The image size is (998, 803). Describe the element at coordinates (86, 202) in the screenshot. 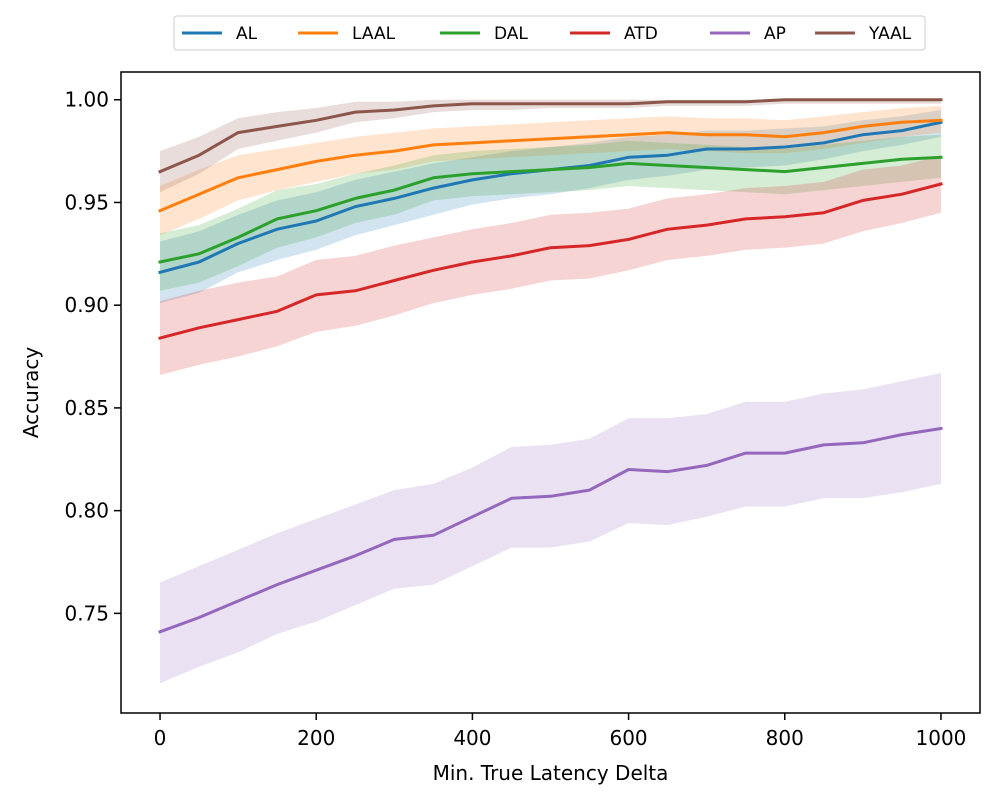

I see `y-tick-label: 0.95` at that location.